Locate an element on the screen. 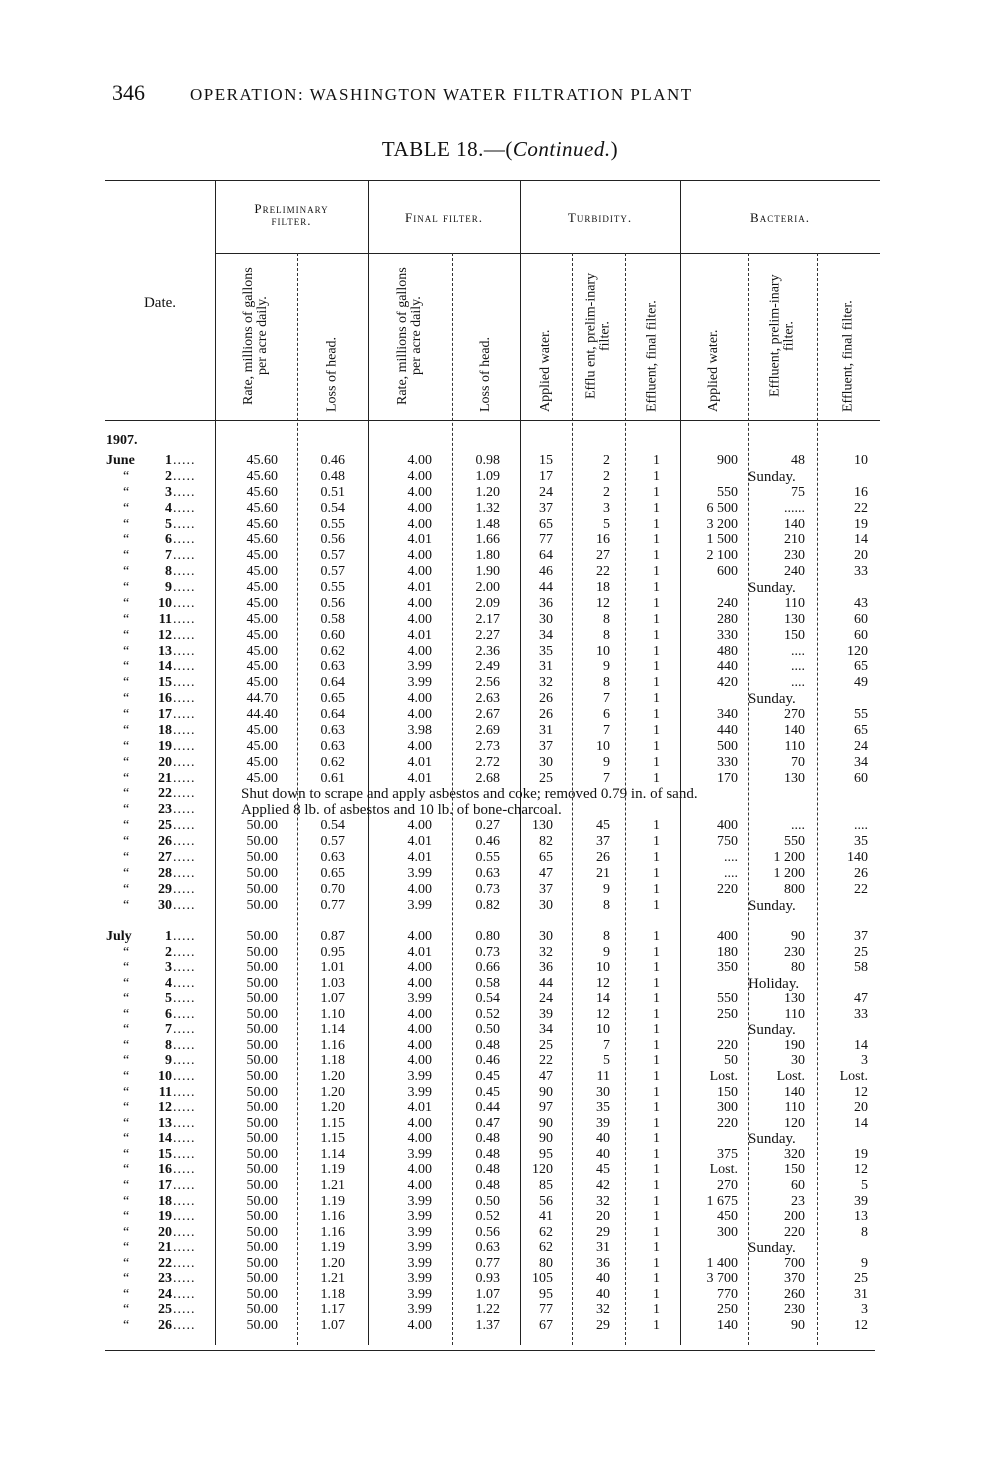  day-label: 8 is located at coordinates (168, 1045).